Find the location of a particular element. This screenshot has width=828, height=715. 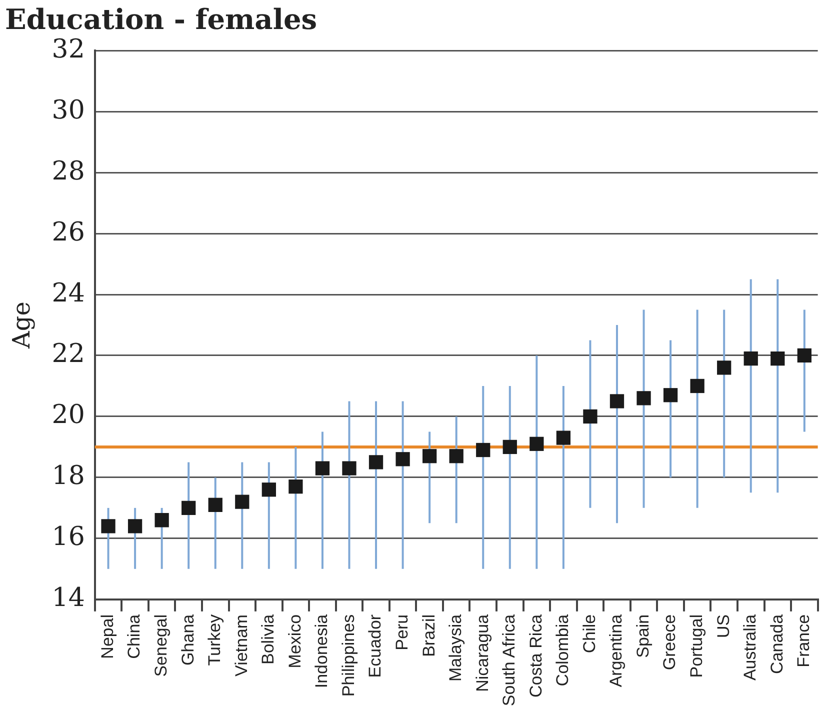

x-tick-label: Argentina is located at coordinates (616, 651).